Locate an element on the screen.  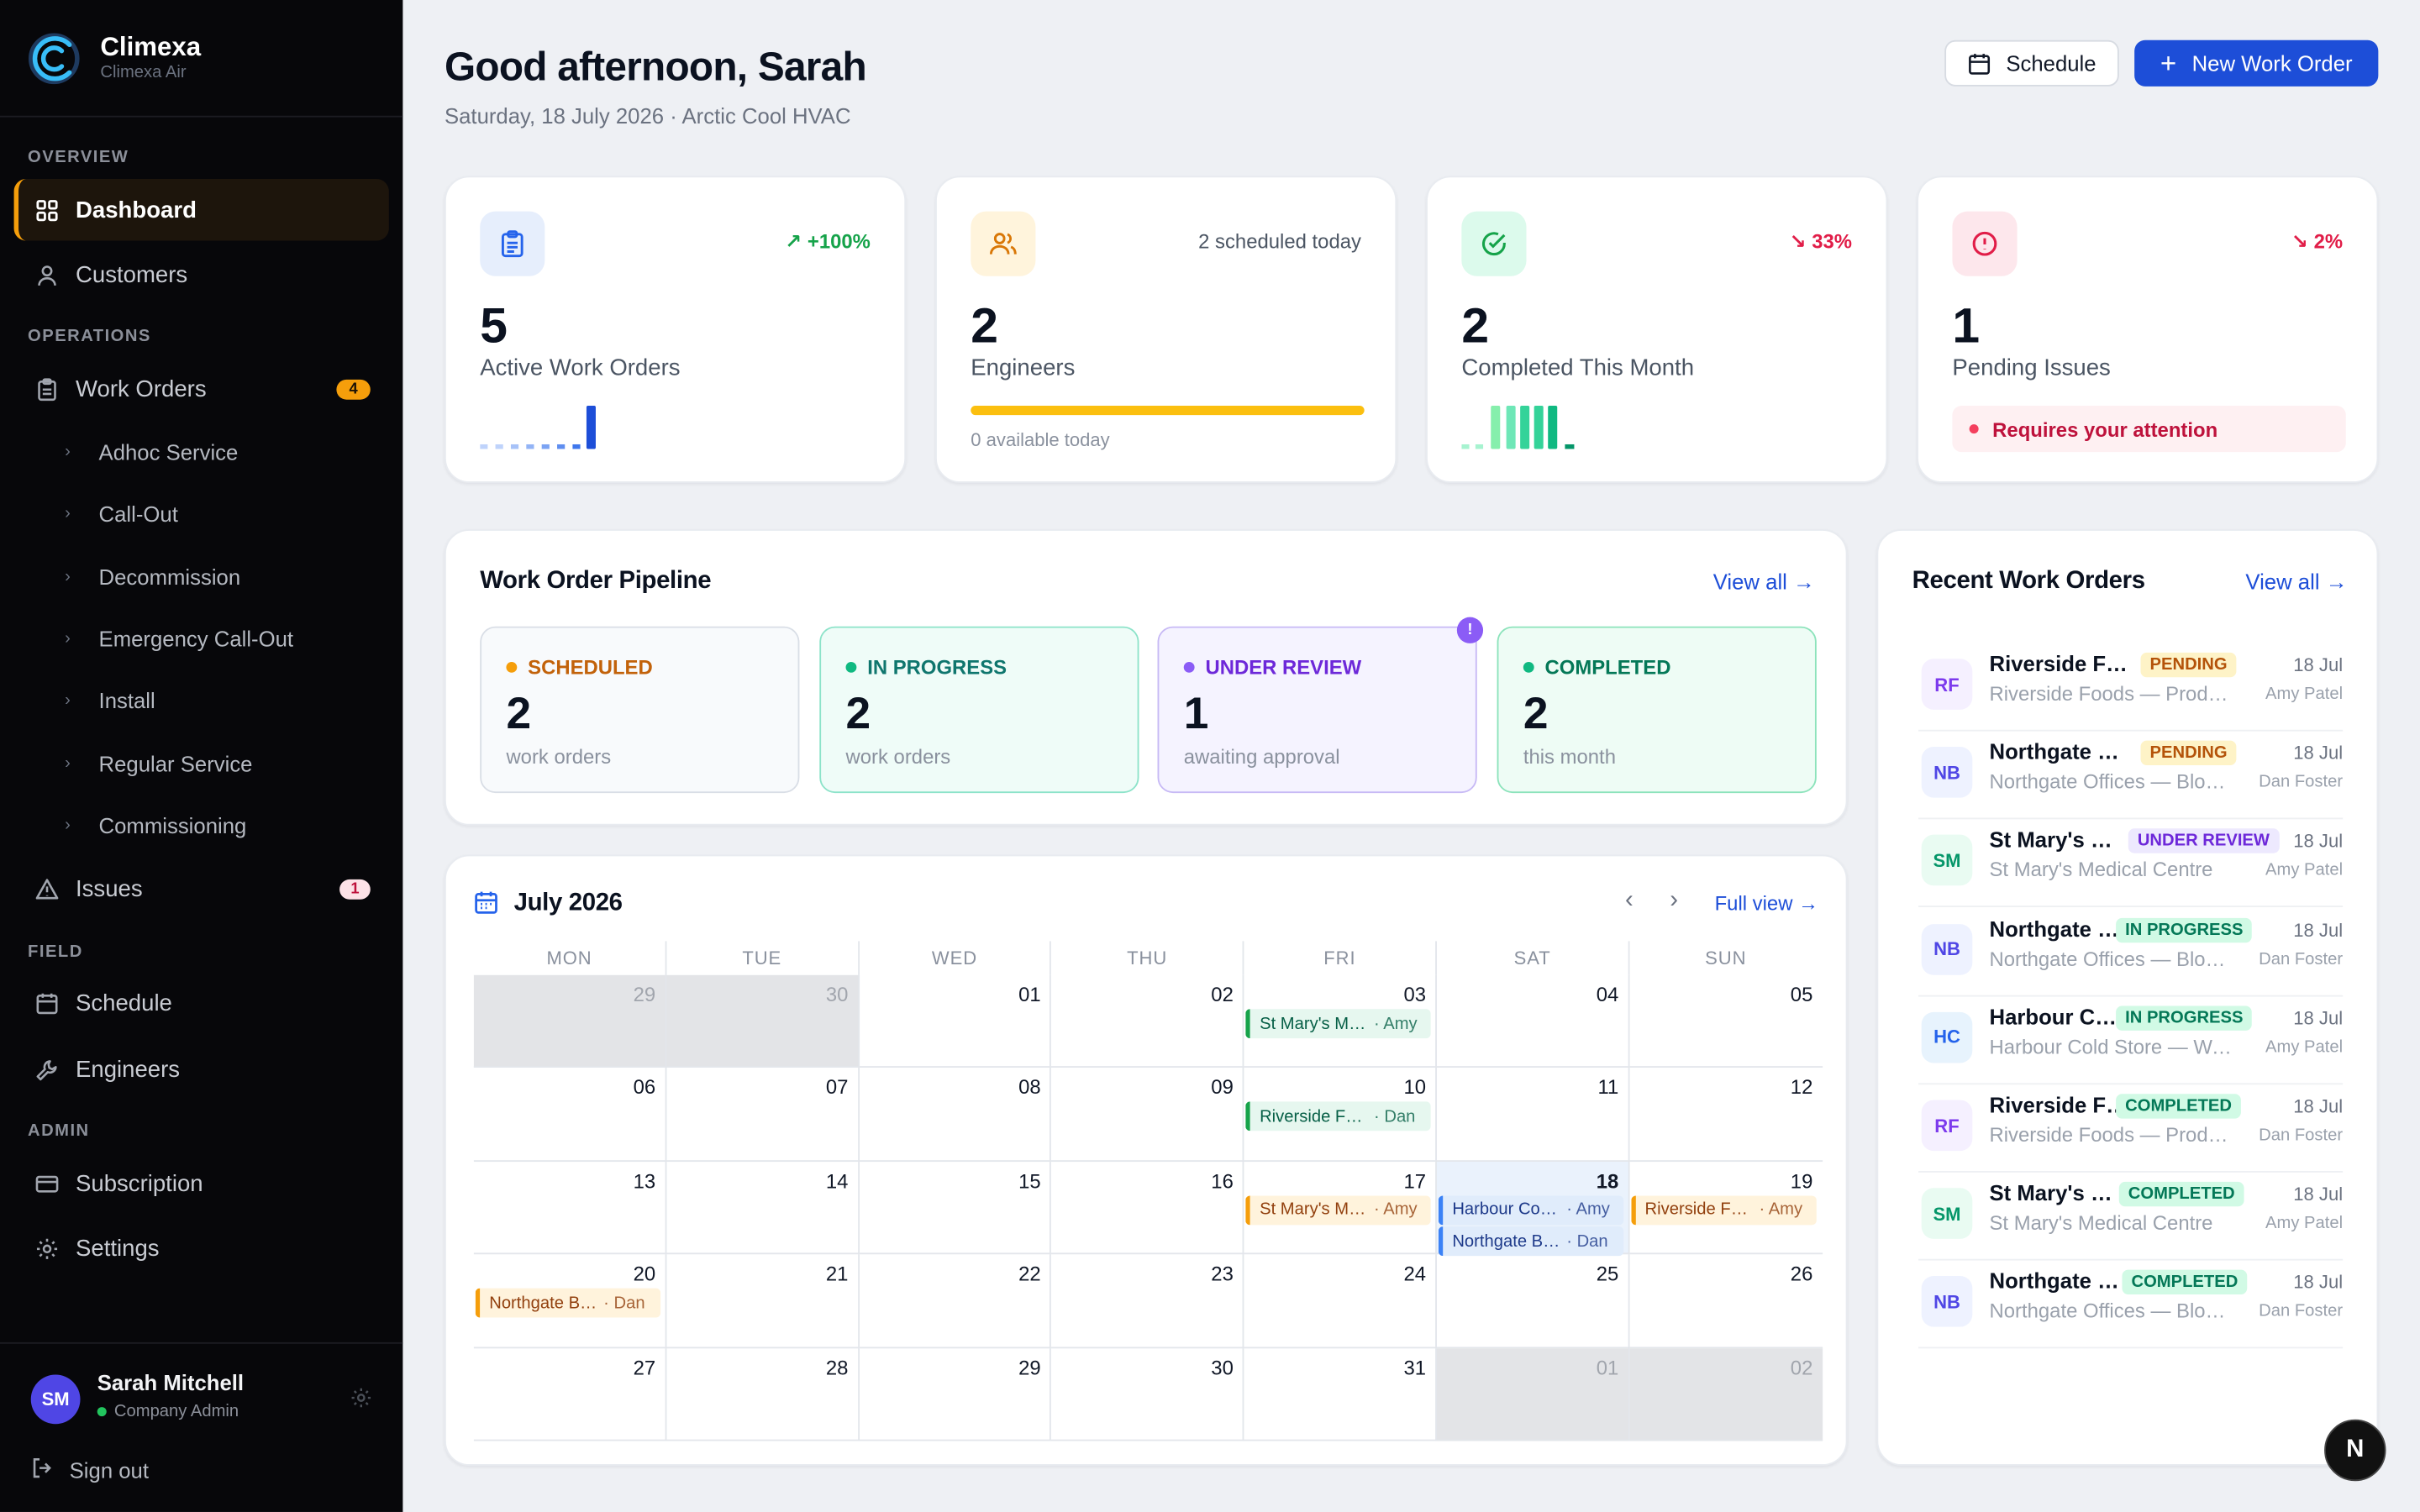
avatar: SM is located at coordinates (55, 1399).